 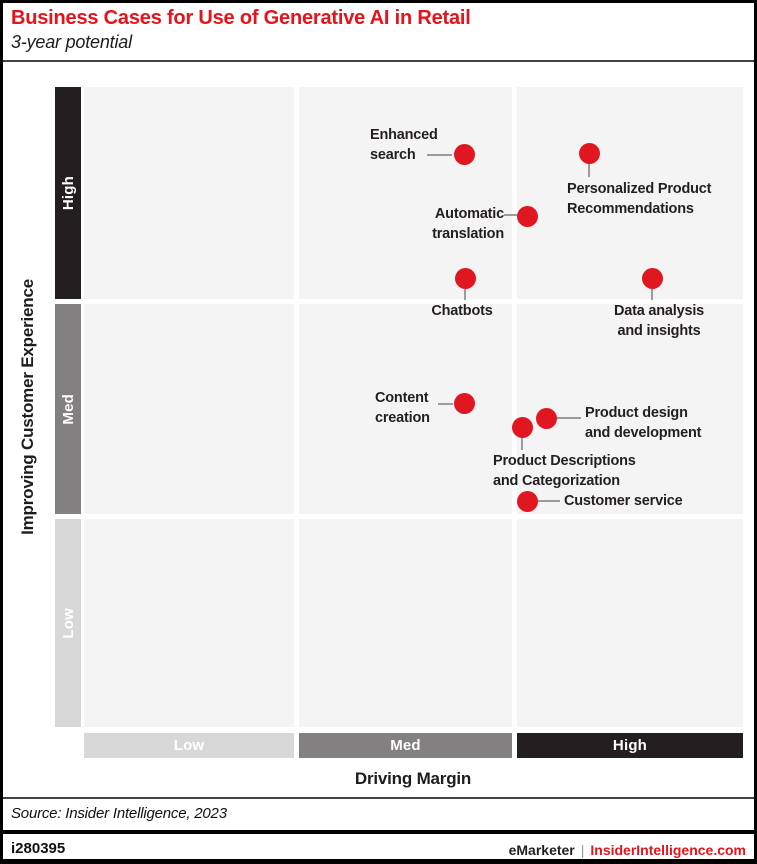 What do you see at coordinates (643, 423) in the screenshot?
I see `data-point-label: Product design and development` at bounding box center [643, 423].